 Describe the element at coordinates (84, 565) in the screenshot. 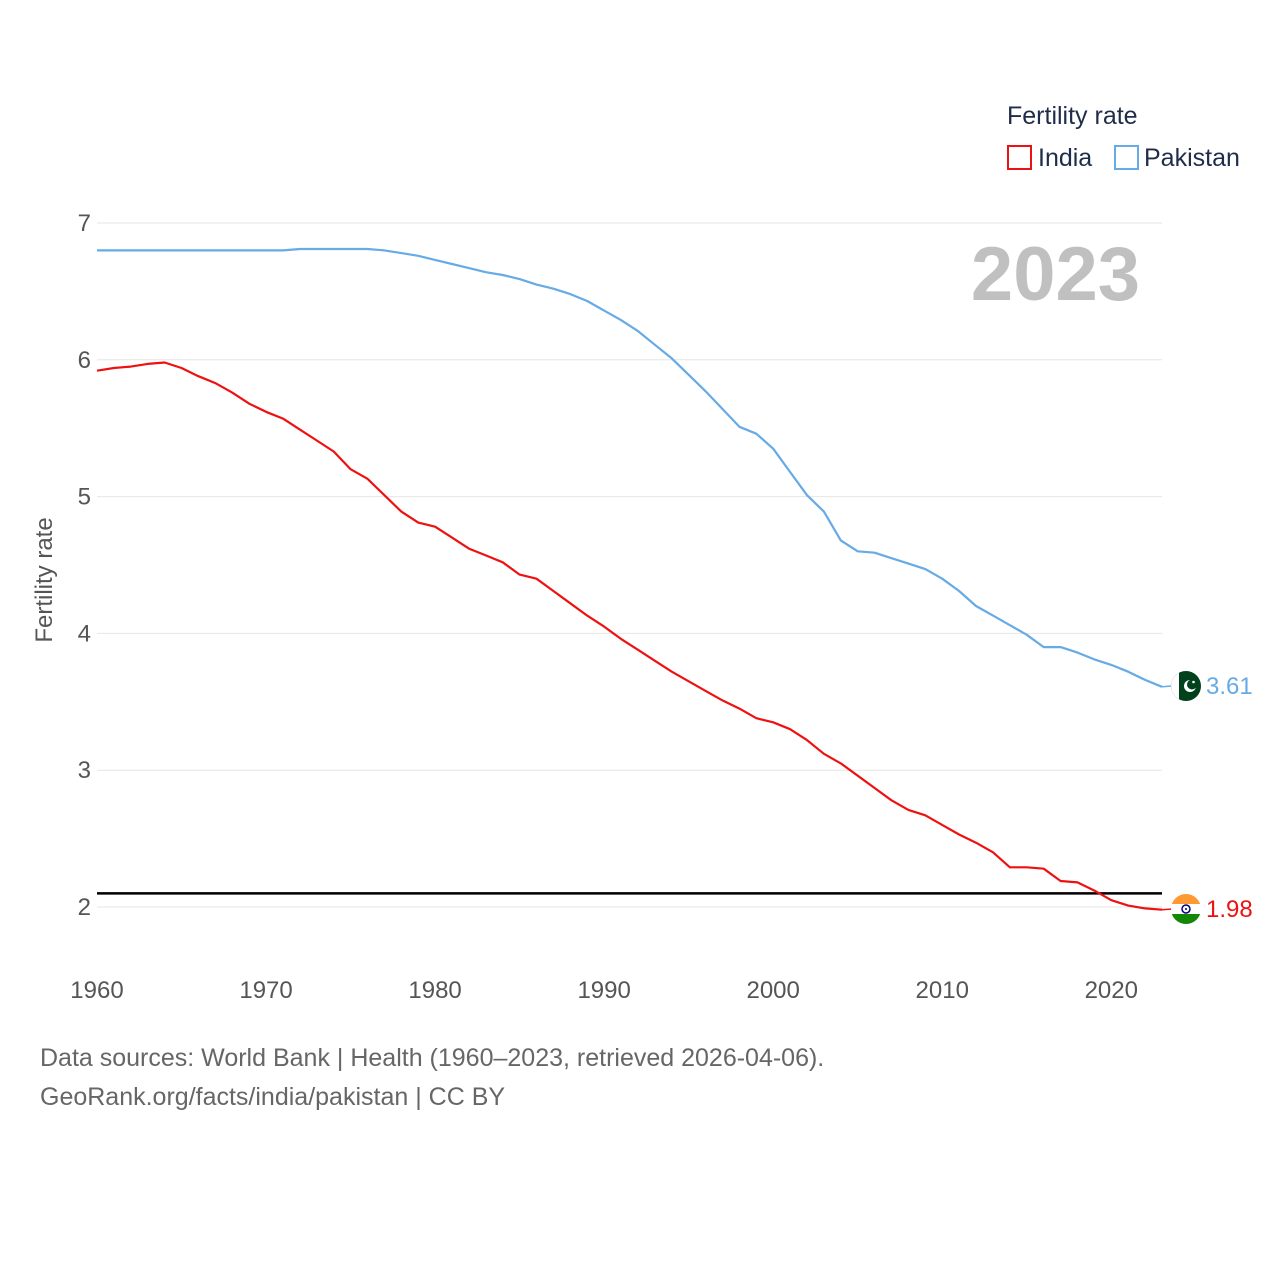

I see `y-axis-ticks: 2 3 4 5 6 7` at that location.